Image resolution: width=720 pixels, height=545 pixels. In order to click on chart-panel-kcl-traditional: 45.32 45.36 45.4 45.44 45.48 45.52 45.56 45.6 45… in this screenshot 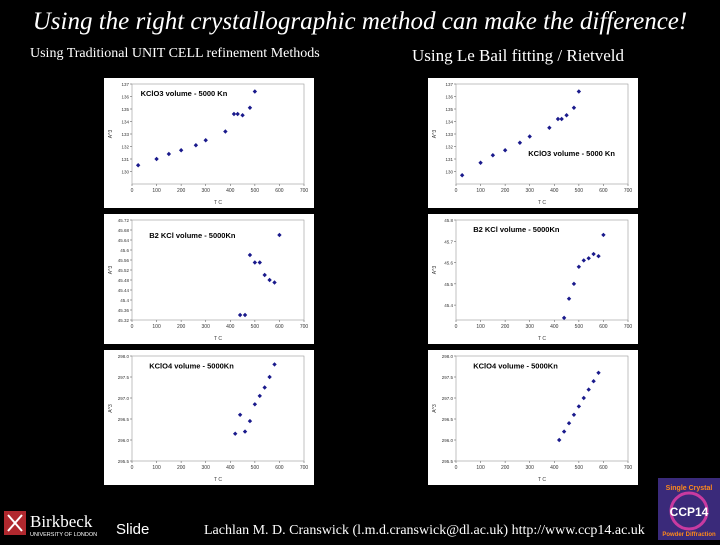, I will do `click(209, 279)`.